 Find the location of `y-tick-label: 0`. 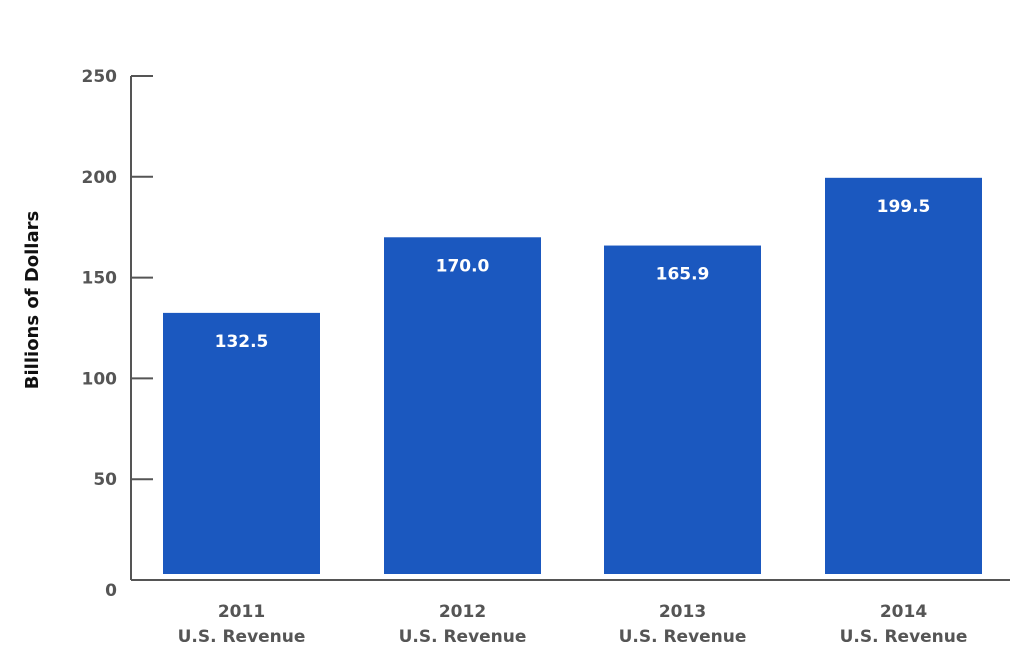

y-tick-label: 0 is located at coordinates (111, 591).